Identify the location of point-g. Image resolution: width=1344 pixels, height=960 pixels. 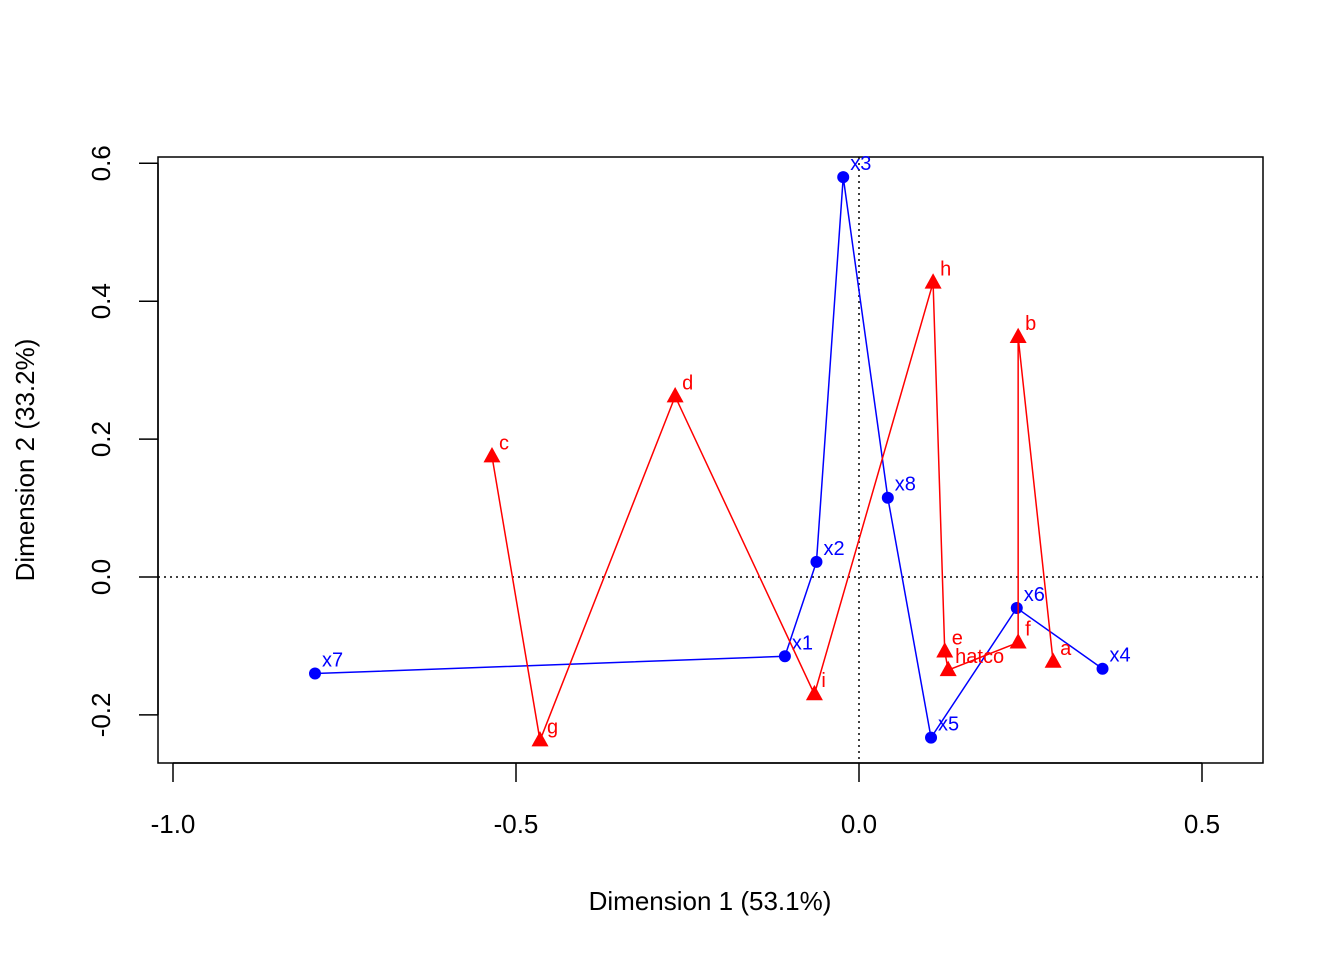
(540, 739).